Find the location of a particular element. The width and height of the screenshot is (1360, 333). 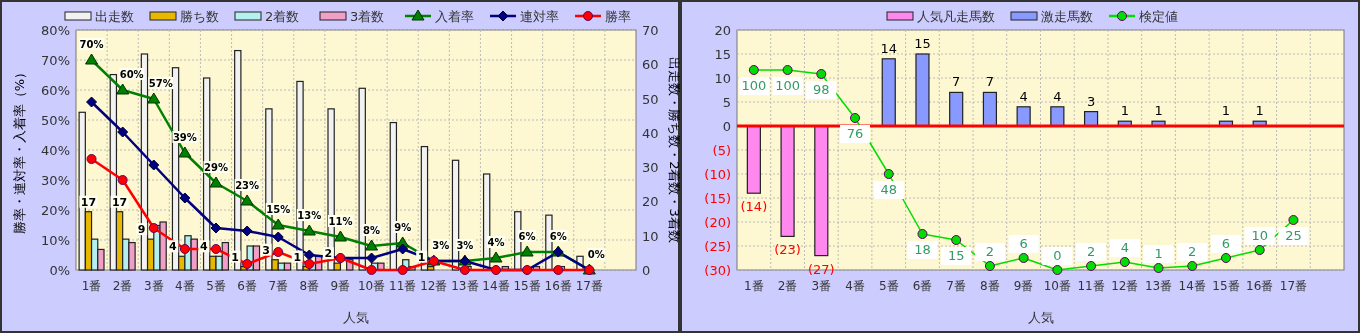

data-label: 70% is located at coordinates (91, 44).